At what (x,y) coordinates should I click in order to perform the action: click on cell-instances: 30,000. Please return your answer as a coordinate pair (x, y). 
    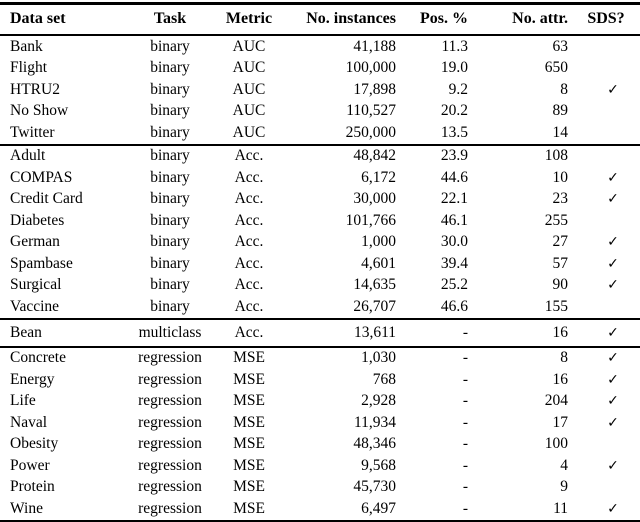
    Looking at the image, I should click on (374, 199).